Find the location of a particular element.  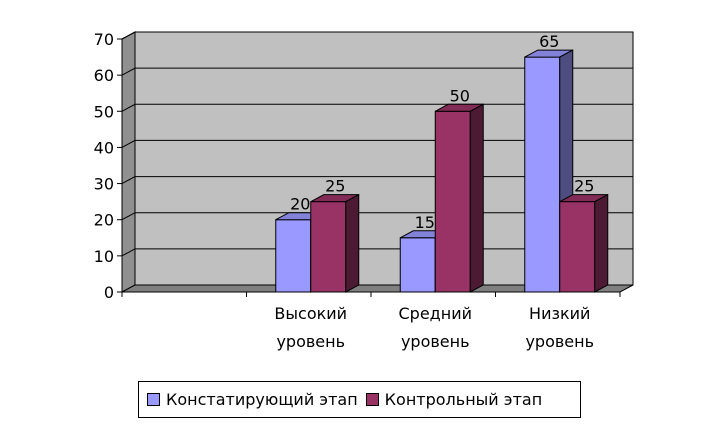

y-tick-label: 20 is located at coordinates (104, 220).